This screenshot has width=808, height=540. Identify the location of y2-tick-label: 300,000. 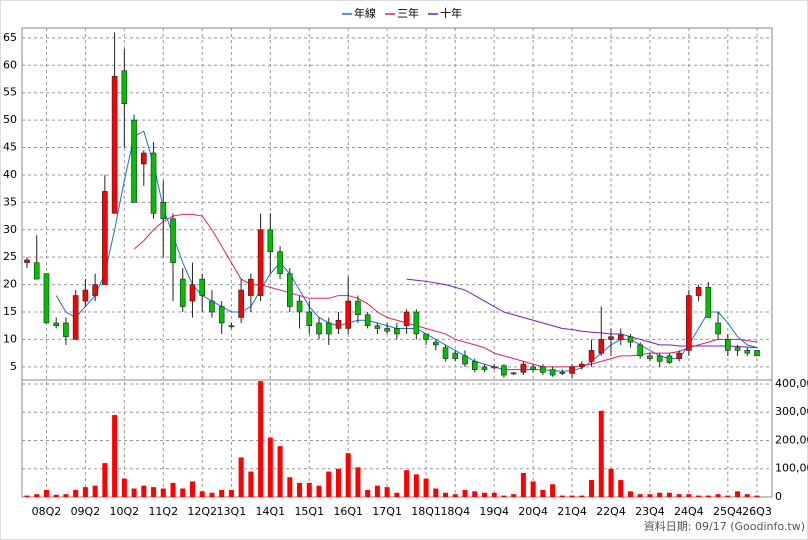
(791, 411).